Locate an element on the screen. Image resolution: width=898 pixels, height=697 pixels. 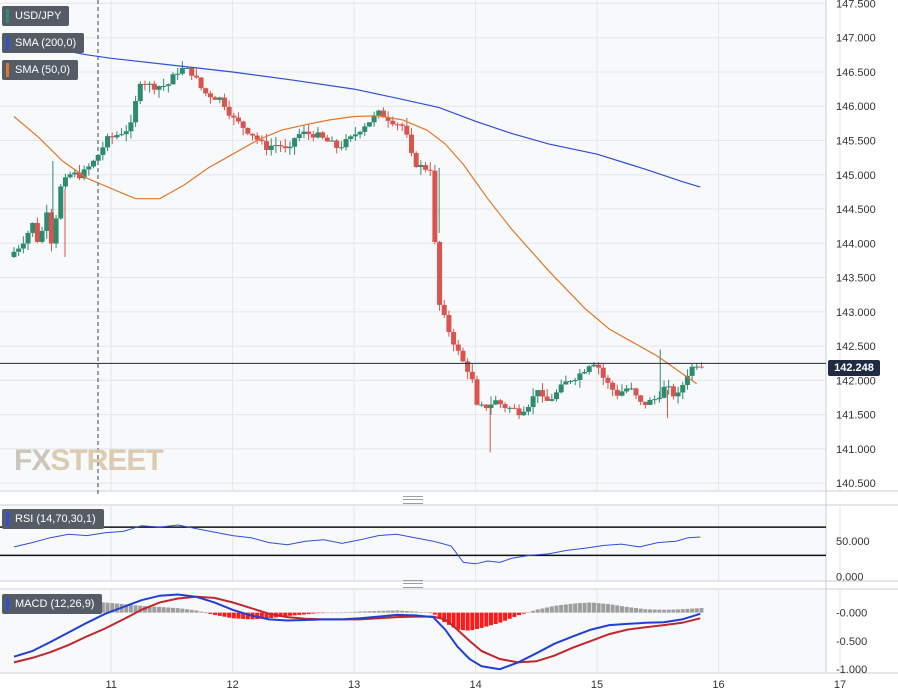
price-y-tick-label: 140.500 is located at coordinates (856, 484).